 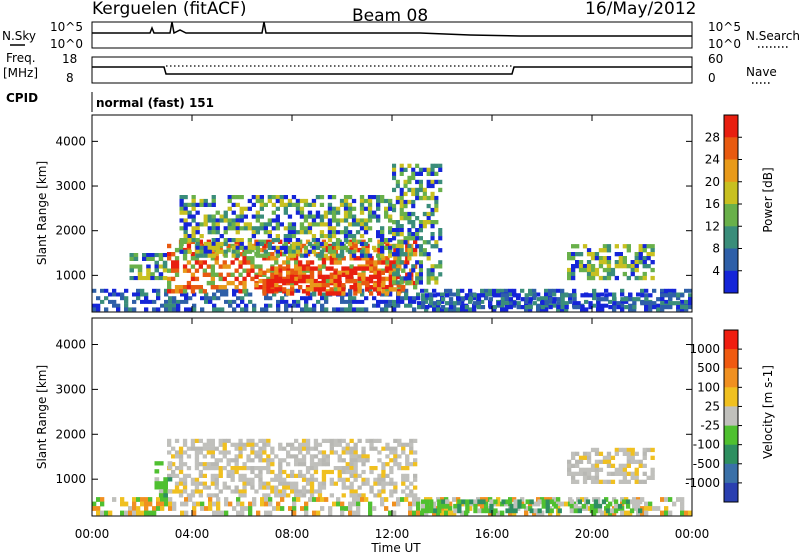 What do you see at coordinates (66, 44) in the screenshot?
I see `nsky-tick-low: 10^0` at bounding box center [66, 44].